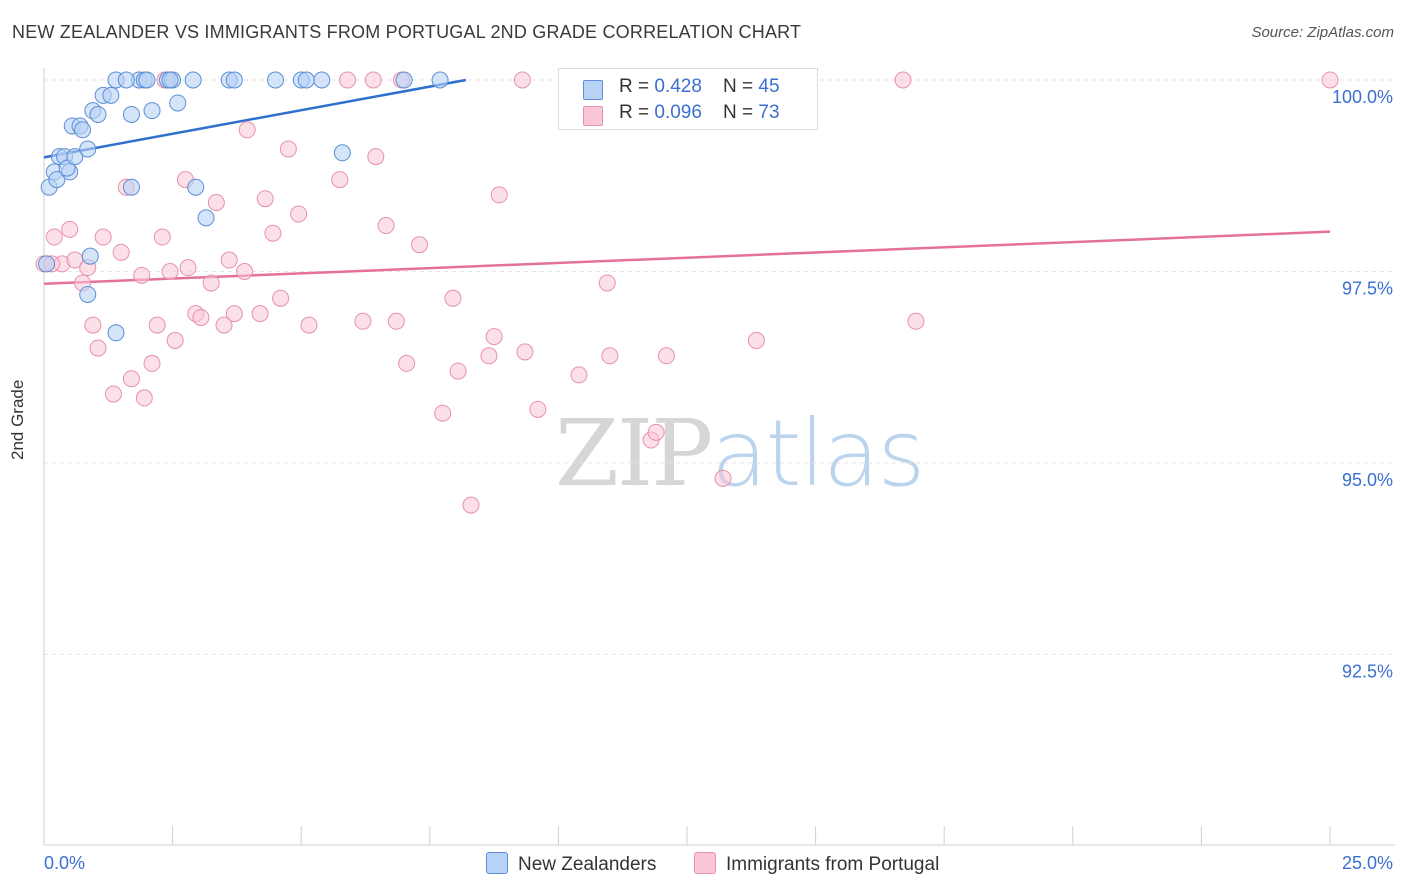 The image size is (1406, 892). I want to click on legend-swatch-blue, so click(593, 90).